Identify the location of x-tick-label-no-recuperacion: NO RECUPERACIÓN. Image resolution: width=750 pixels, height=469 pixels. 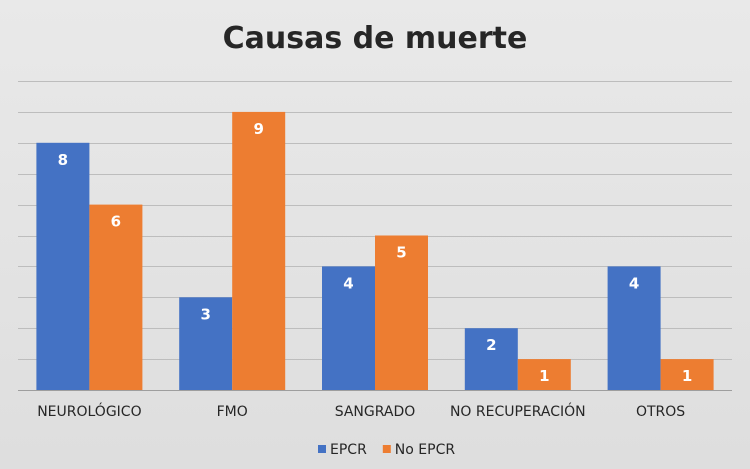
(518, 411).